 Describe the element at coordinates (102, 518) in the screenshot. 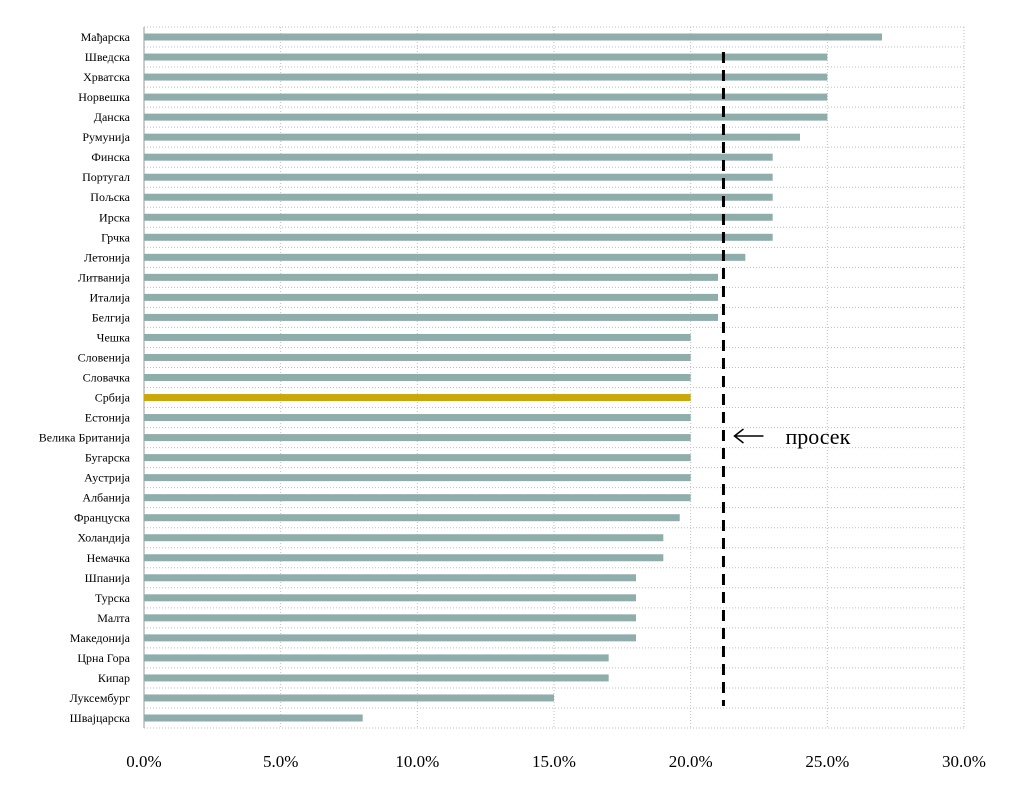

I see `category-label: Француска` at that location.